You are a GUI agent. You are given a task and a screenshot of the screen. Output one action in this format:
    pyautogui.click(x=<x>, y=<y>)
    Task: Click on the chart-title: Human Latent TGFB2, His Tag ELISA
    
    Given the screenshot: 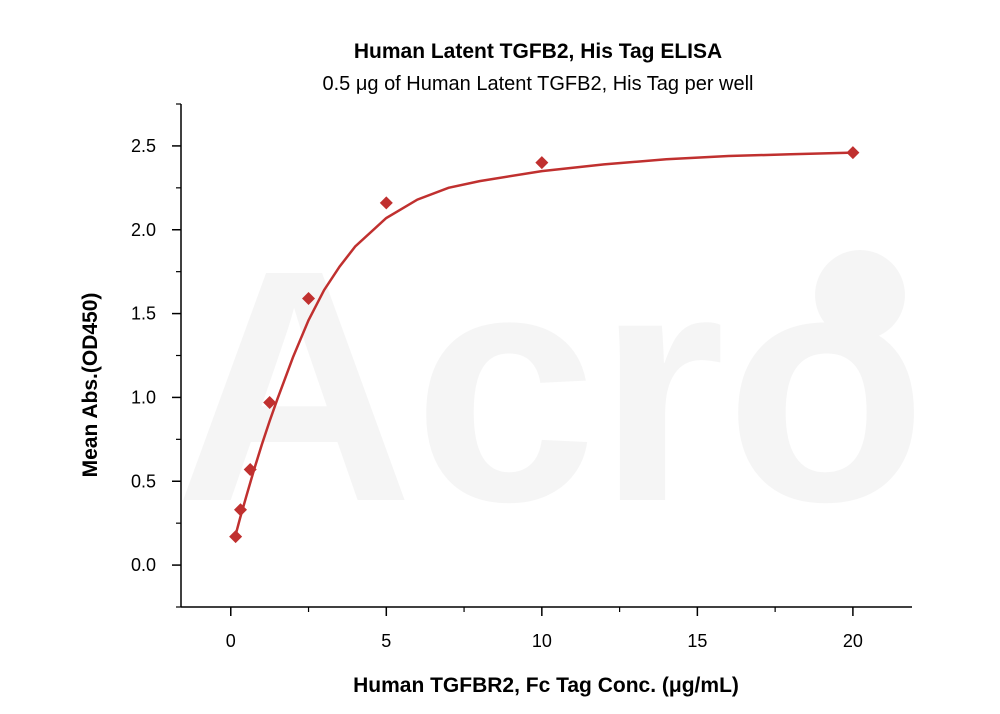 What is the action you would take?
    pyautogui.click(x=538, y=51)
    